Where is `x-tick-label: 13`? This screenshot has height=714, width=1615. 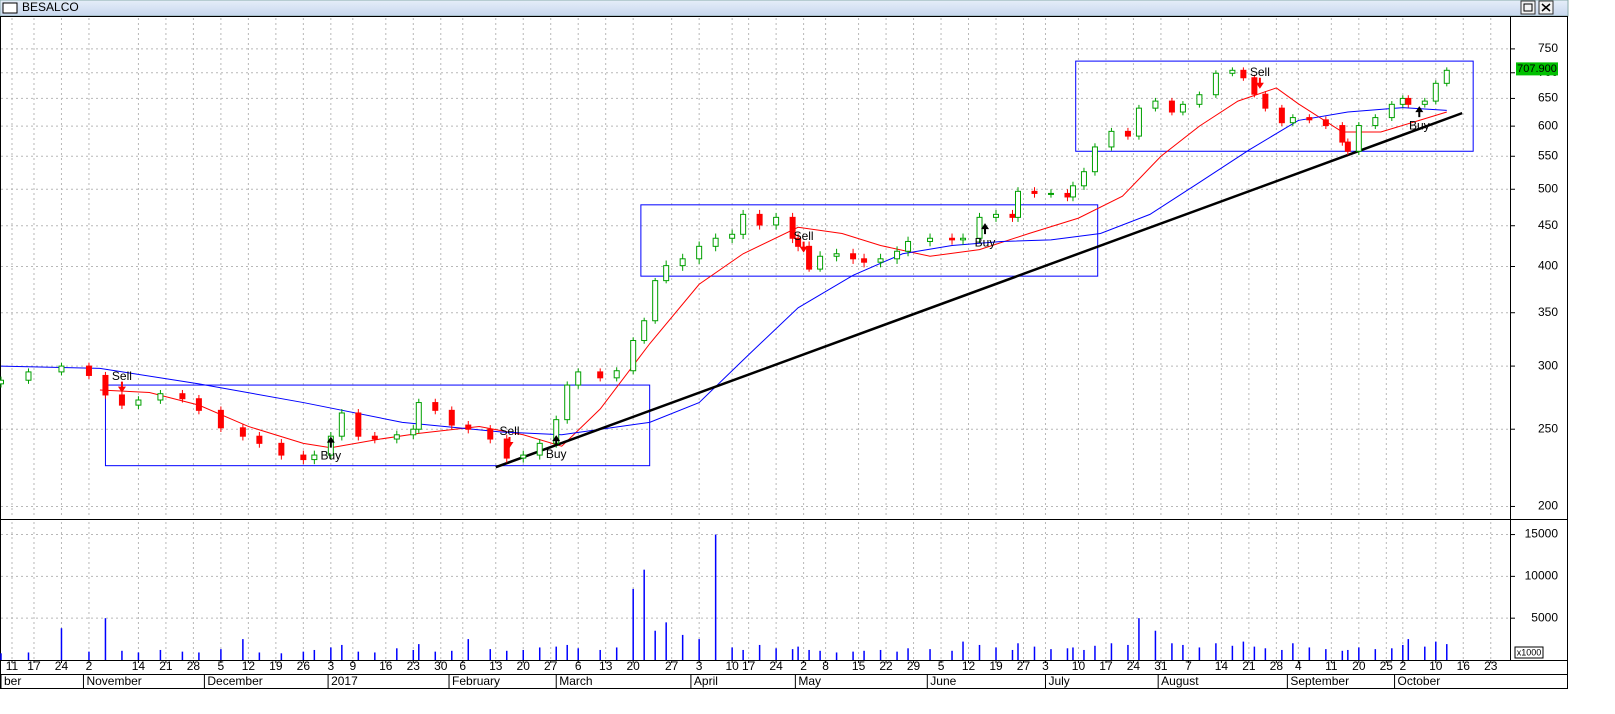
x-tick-label: 13 is located at coordinates (606, 666).